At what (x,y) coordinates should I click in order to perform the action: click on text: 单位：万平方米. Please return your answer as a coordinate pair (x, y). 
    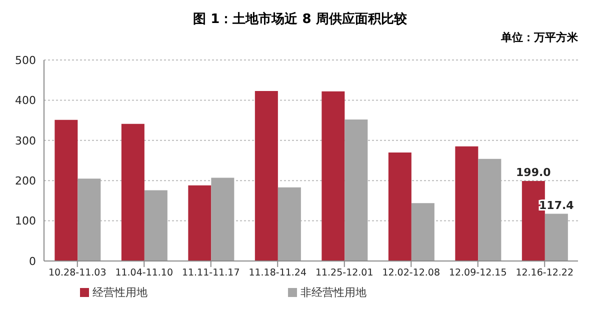
    Looking at the image, I should click on (539, 37).